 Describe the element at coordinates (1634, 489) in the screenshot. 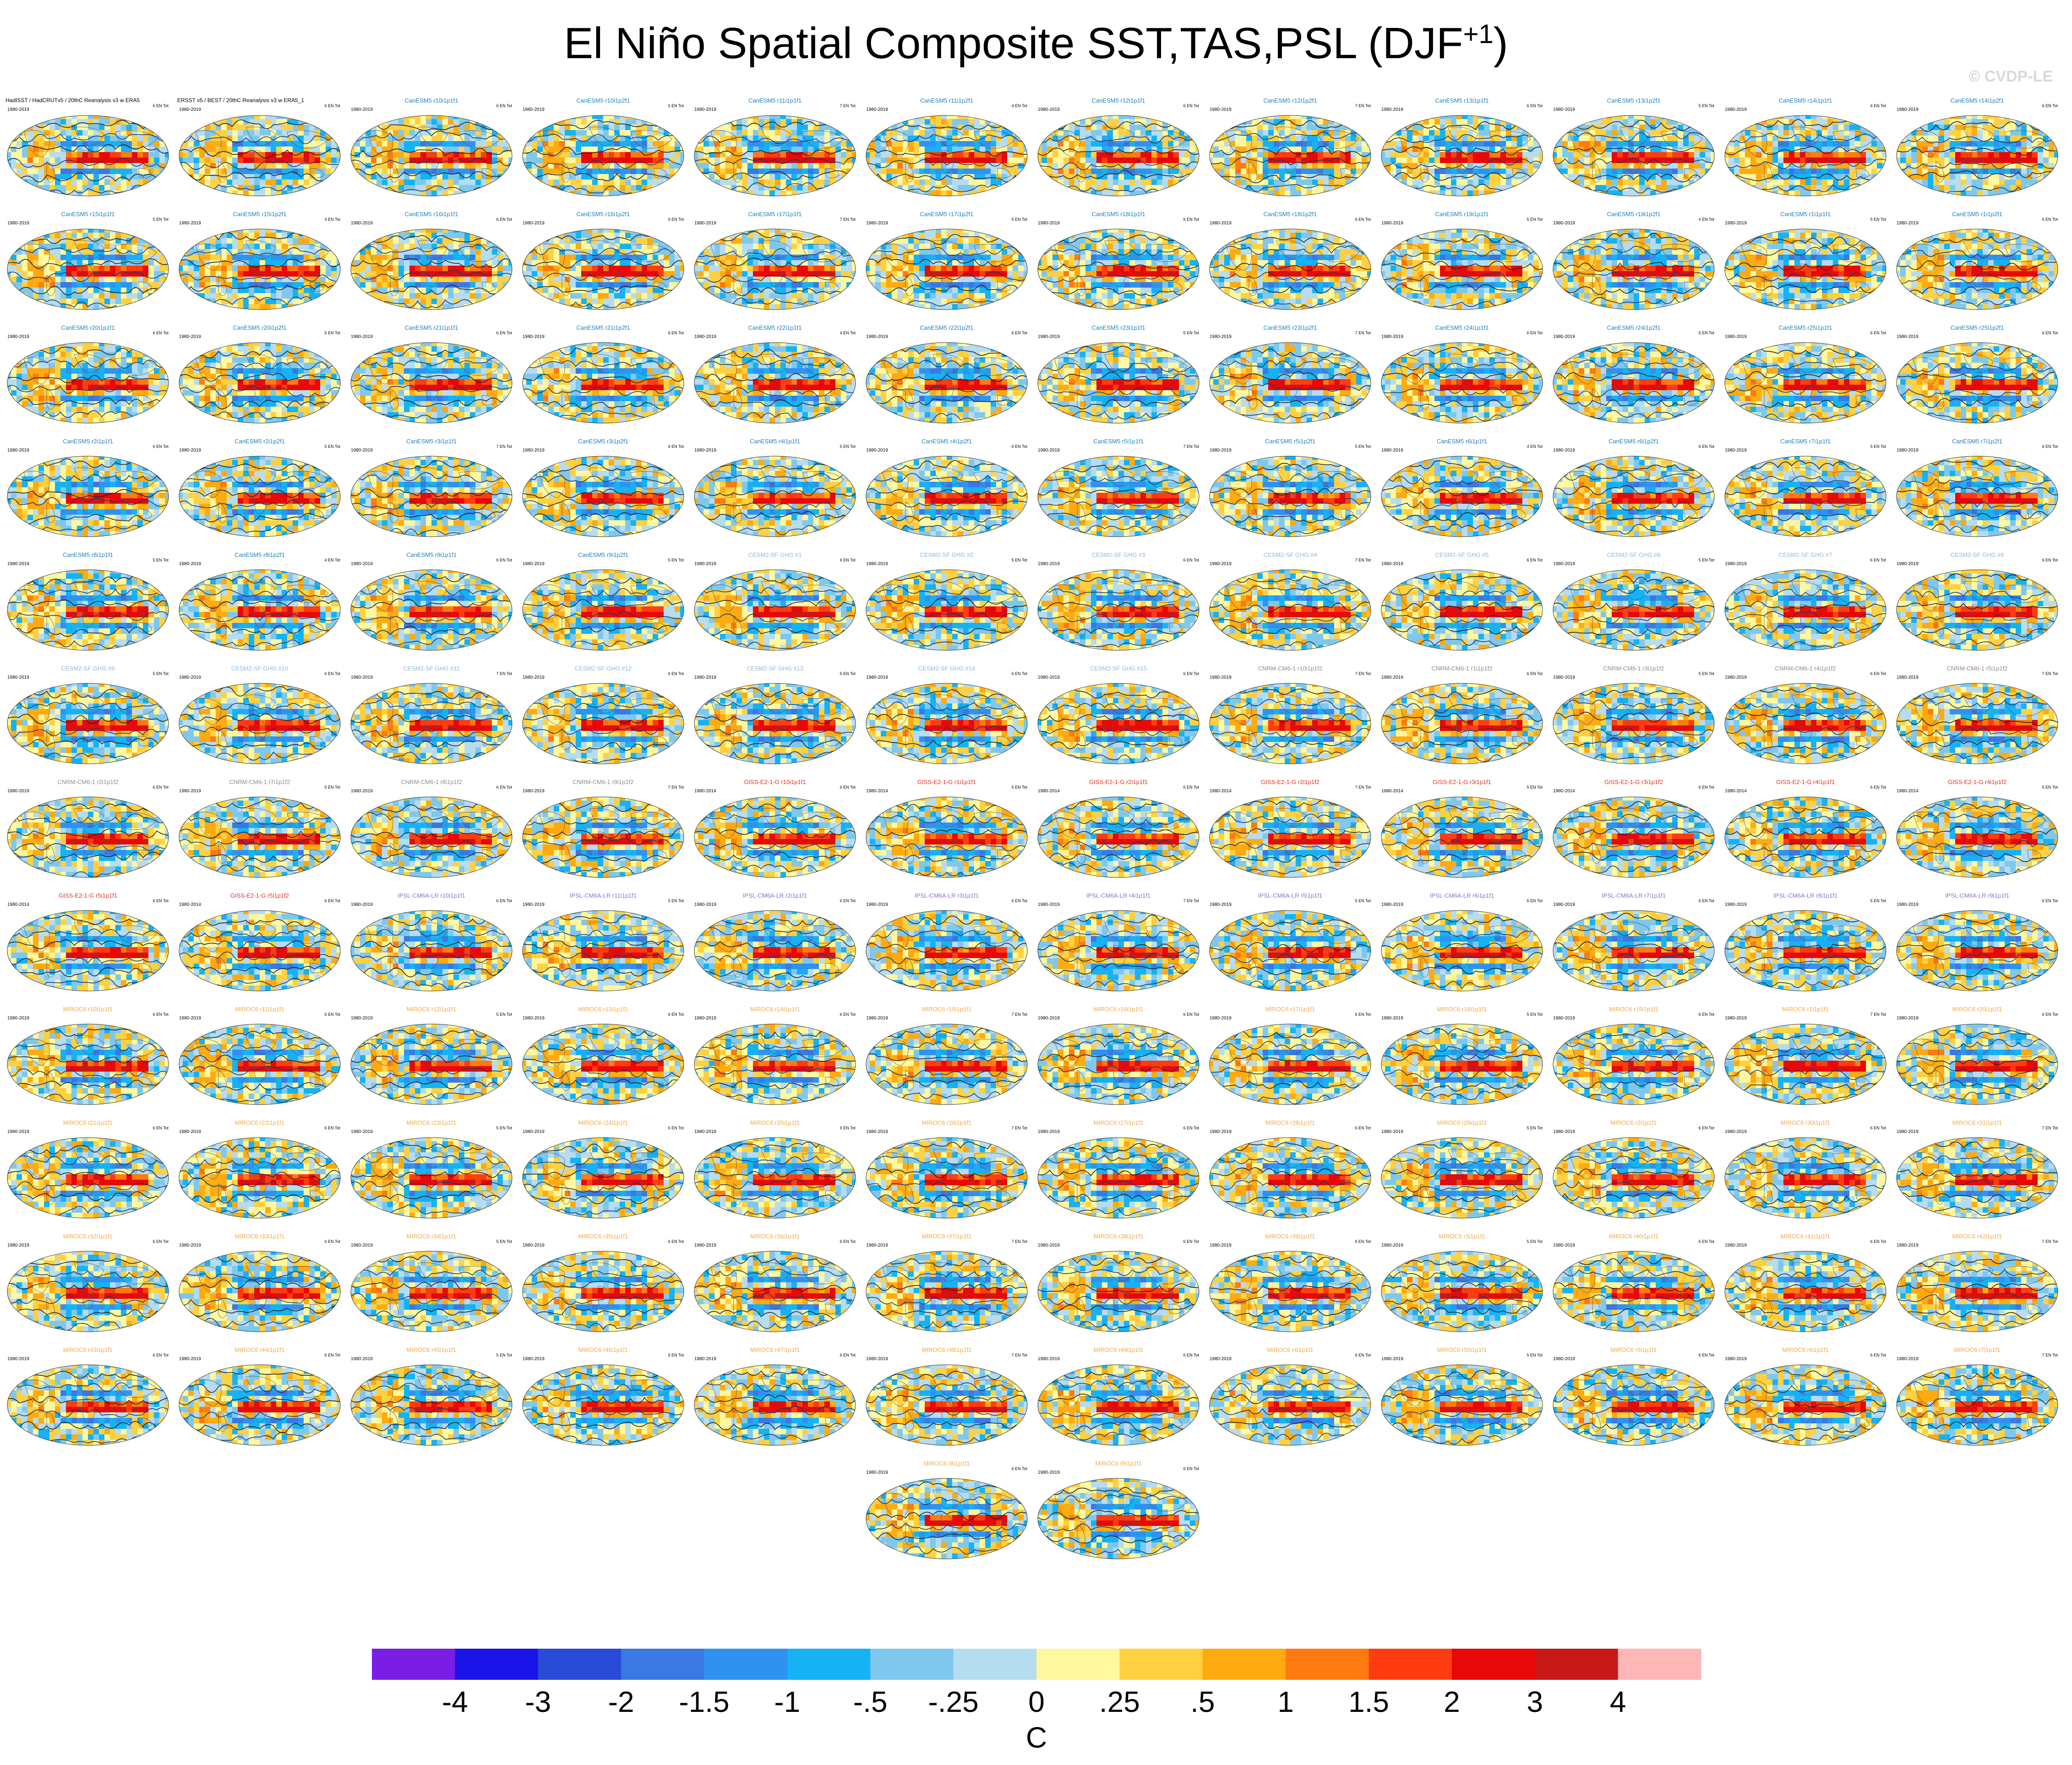

I see `map-panel: CanESM5 r6i1p2f1 1980-2019 6 EN Tot` at that location.